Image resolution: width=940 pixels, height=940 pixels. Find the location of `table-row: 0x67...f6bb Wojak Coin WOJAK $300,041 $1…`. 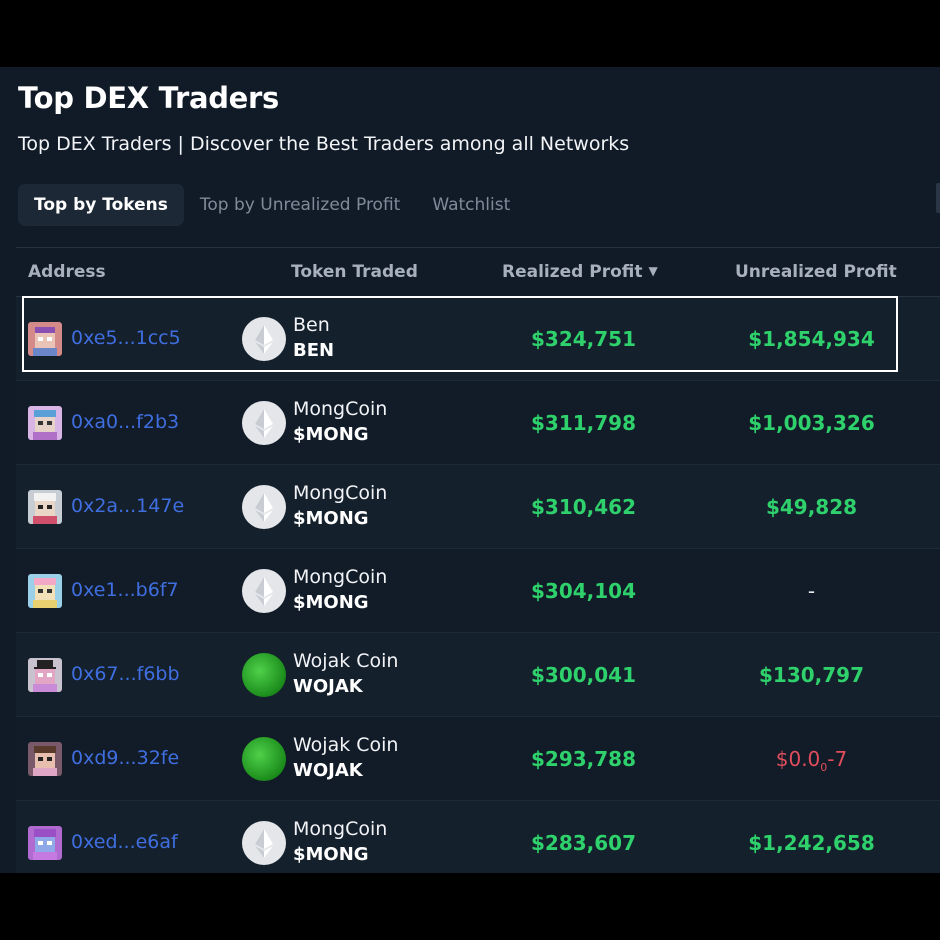

table-row: 0x67...f6bb Wojak Coin WOJAK $300,041 $1… is located at coordinates (478, 675).